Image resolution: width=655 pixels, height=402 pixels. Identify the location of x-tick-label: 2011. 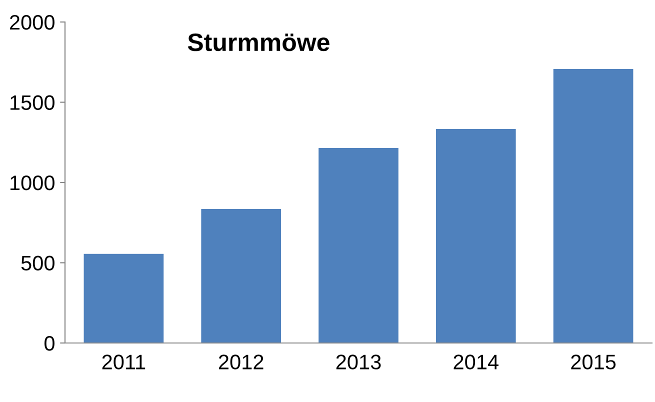
(124, 362).